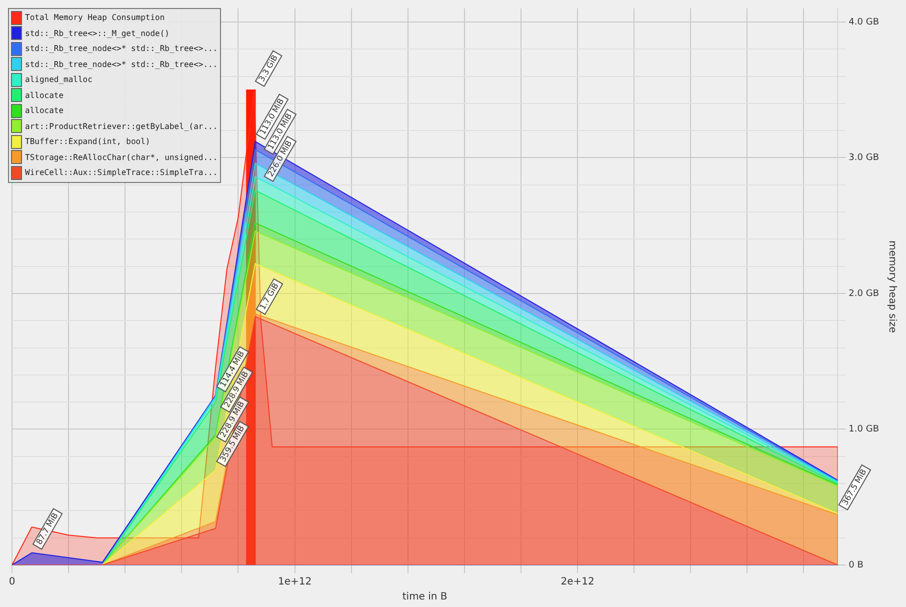 The image size is (906, 607). What do you see at coordinates (95, 17) in the screenshot?
I see `legend-label: Total Memory Heap Consumption` at bounding box center [95, 17].